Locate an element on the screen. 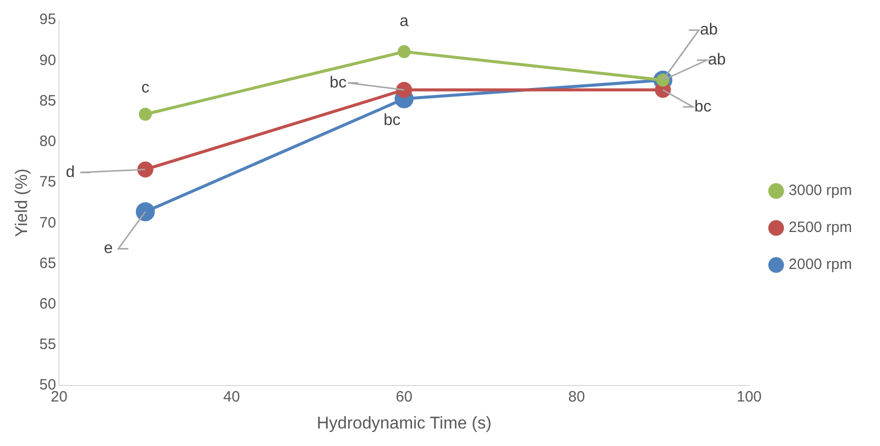  x-axis-title: Hydrodynamic Time (s) is located at coordinates (404, 422).